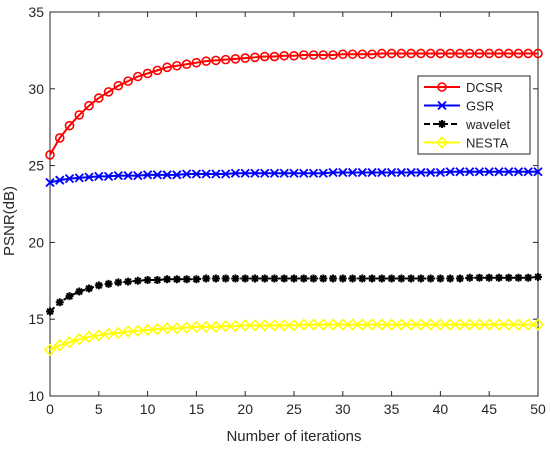 This screenshot has height=449, width=550. I want to click on y-tick-label: 35, so click(36, 12).